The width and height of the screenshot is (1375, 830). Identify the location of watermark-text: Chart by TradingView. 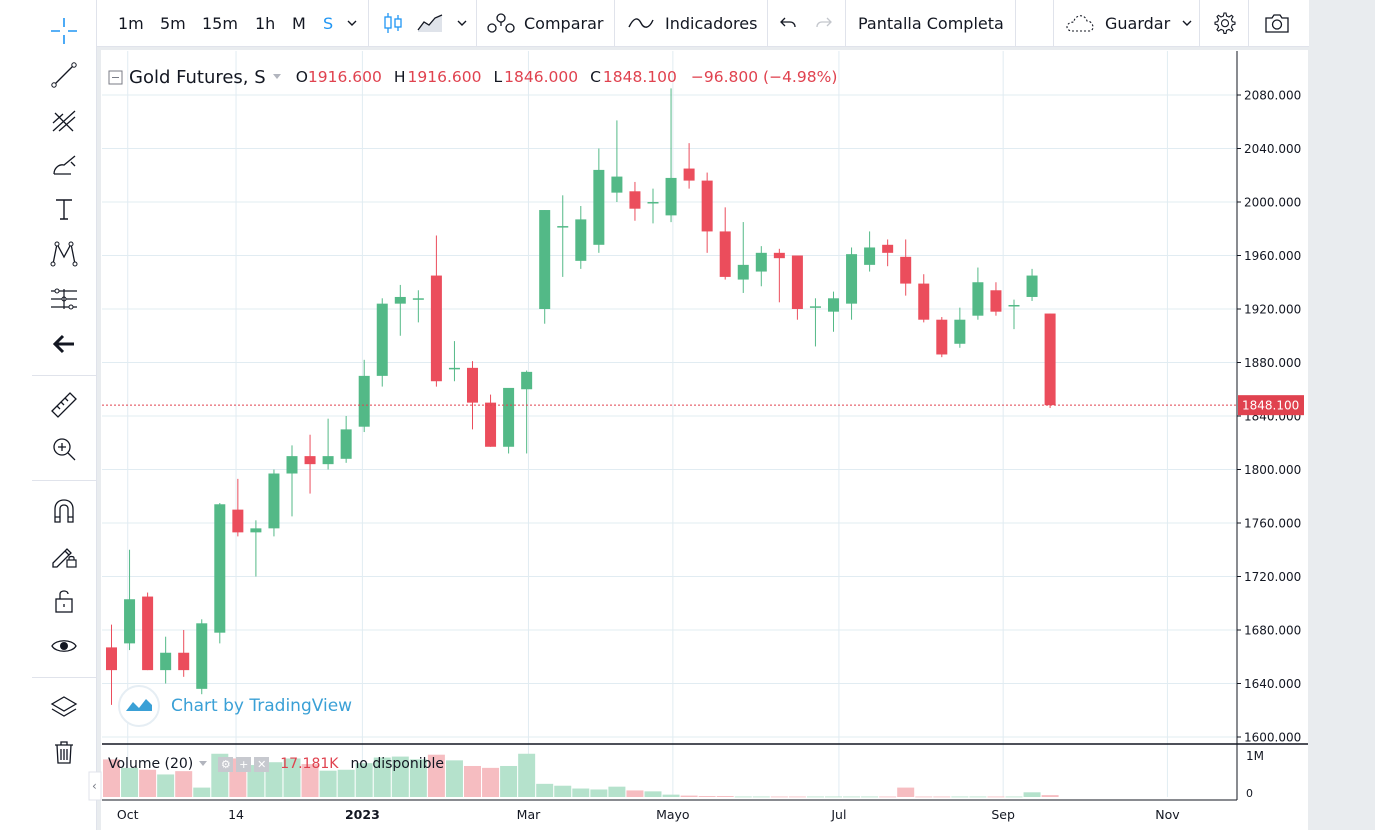
(262, 706).